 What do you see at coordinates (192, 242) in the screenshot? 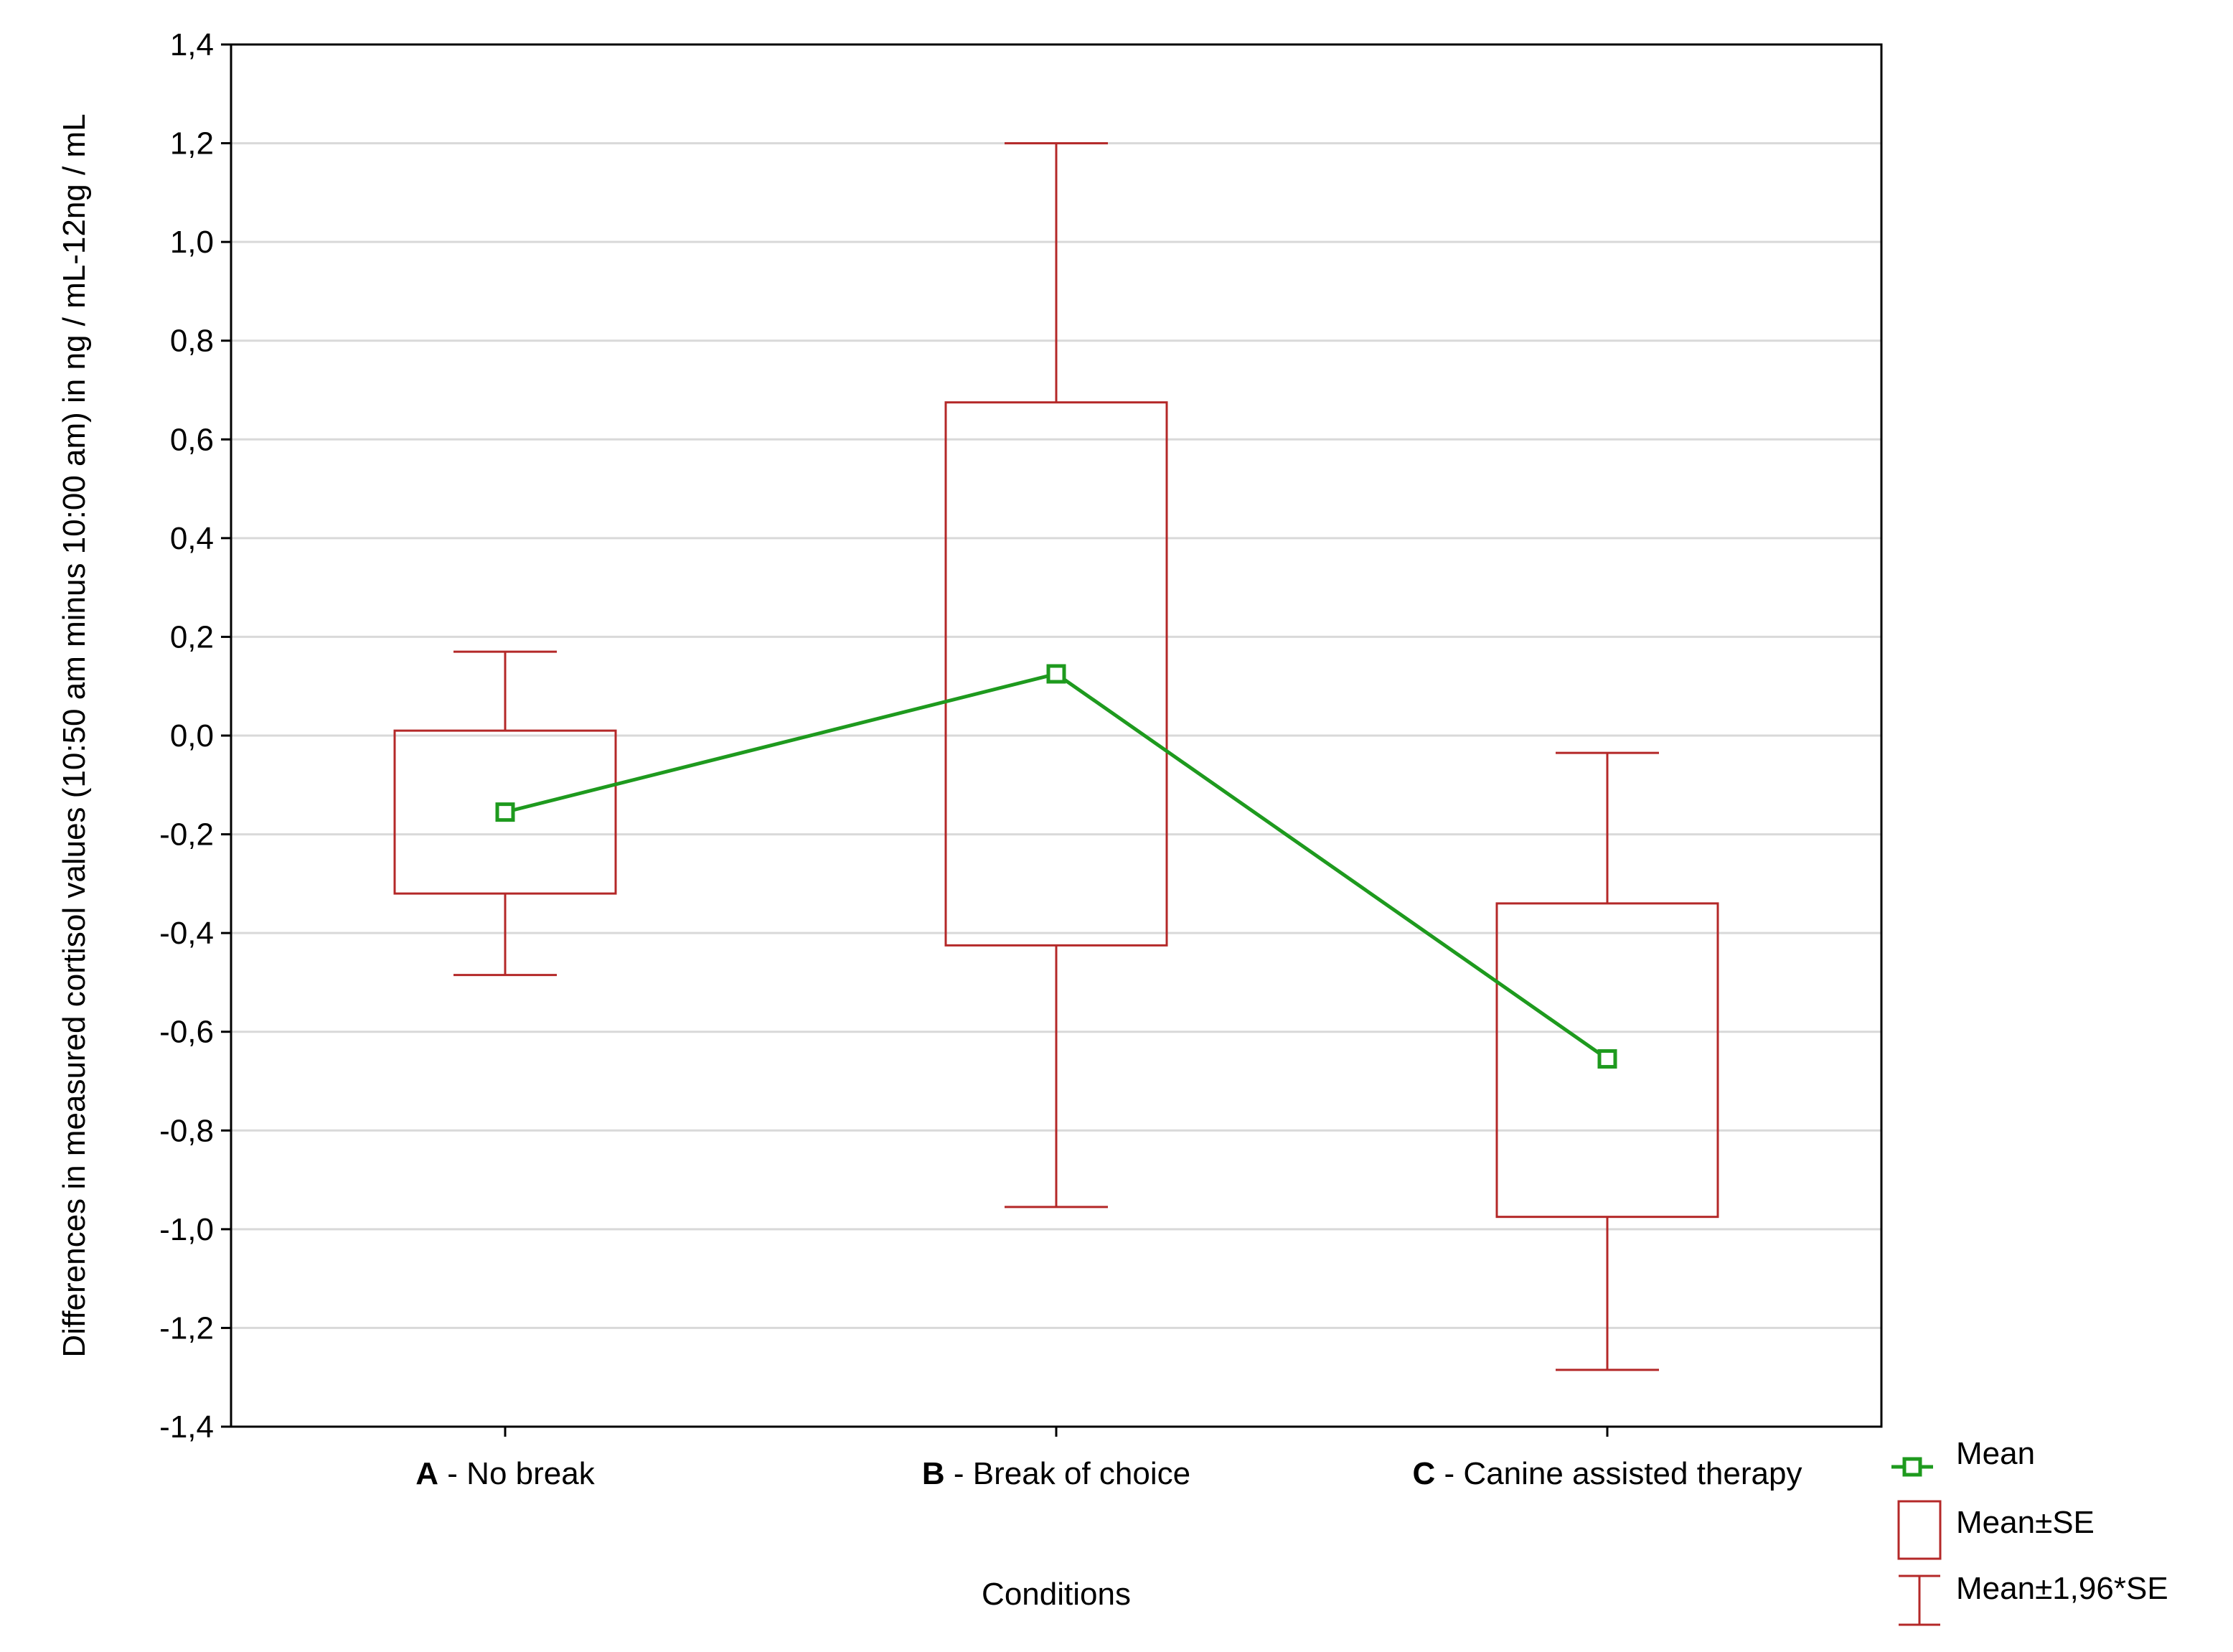
I see `y-tick-label: 1,0` at bounding box center [192, 242].